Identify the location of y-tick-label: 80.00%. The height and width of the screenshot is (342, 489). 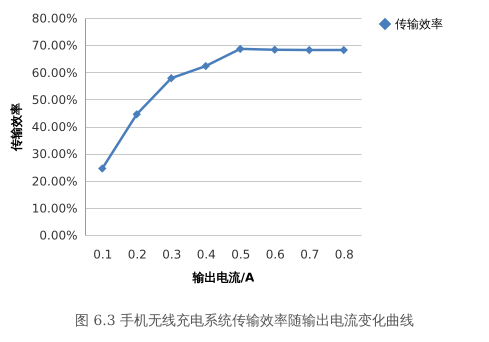
(55, 19).